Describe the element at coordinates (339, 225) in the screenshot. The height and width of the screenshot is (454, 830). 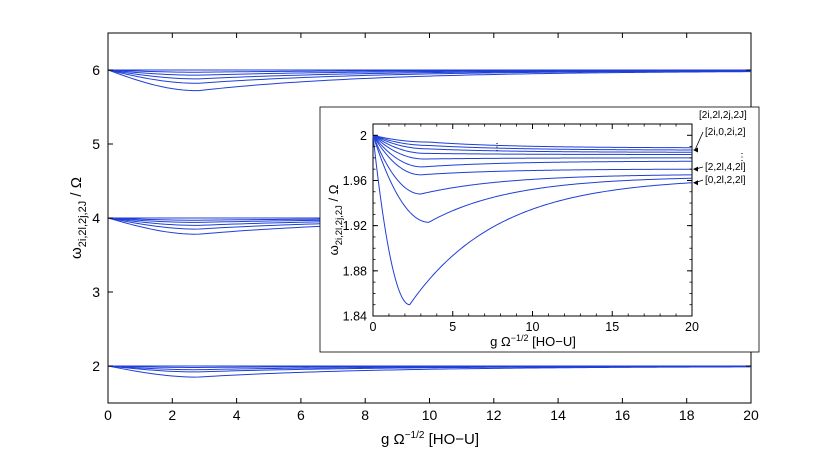
I see `inset-y-label-sub: 2i,2l,2j,2J` at that location.